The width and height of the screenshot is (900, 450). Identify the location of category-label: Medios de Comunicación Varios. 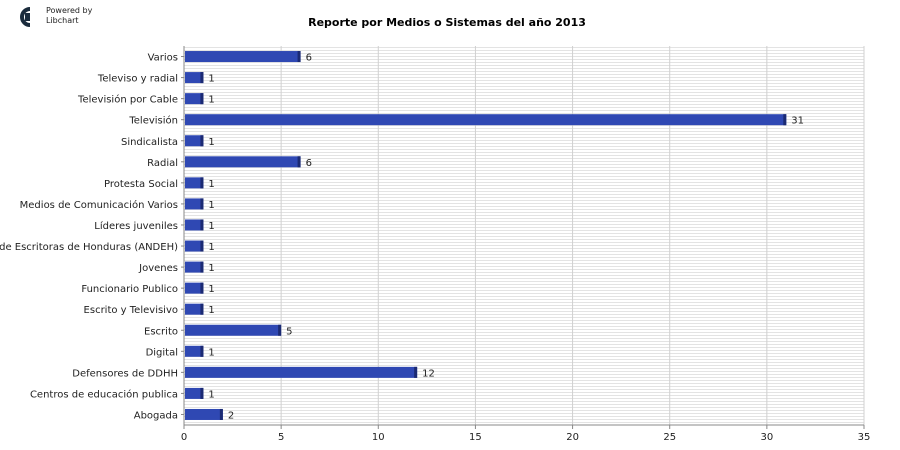
(99, 205).